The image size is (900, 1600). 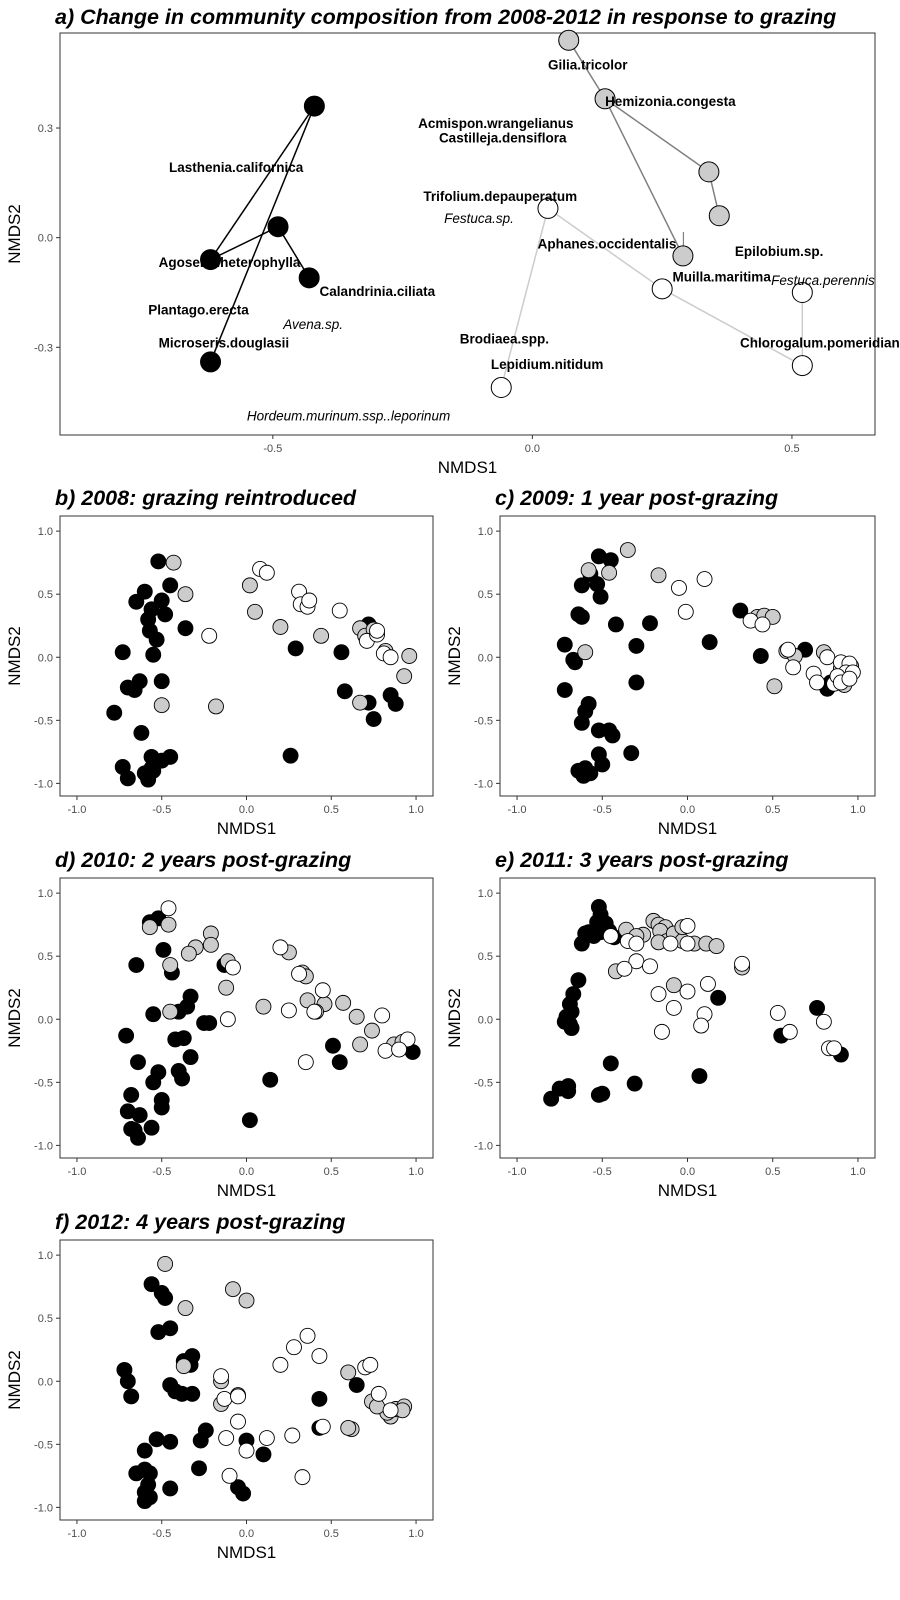 What do you see at coordinates (14, 1018) in the screenshot?
I see `y-axis-title: NMDS2` at bounding box center [14, 1018].